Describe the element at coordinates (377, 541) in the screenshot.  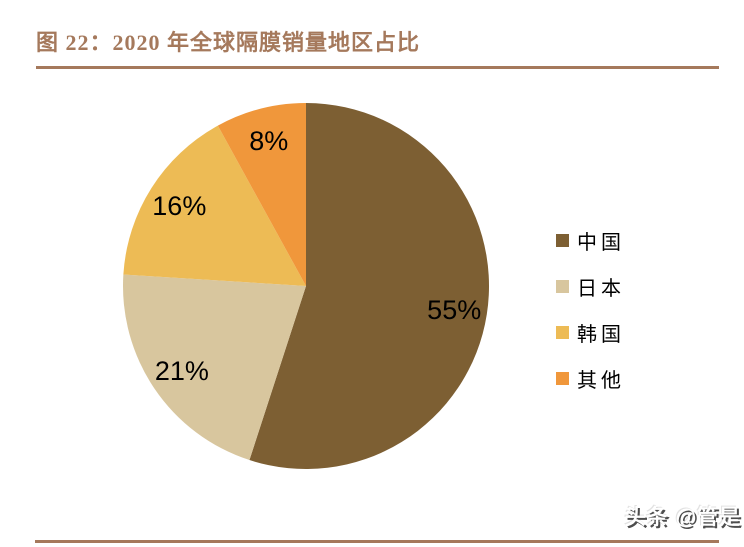
I see `bottom-divider` at that location.